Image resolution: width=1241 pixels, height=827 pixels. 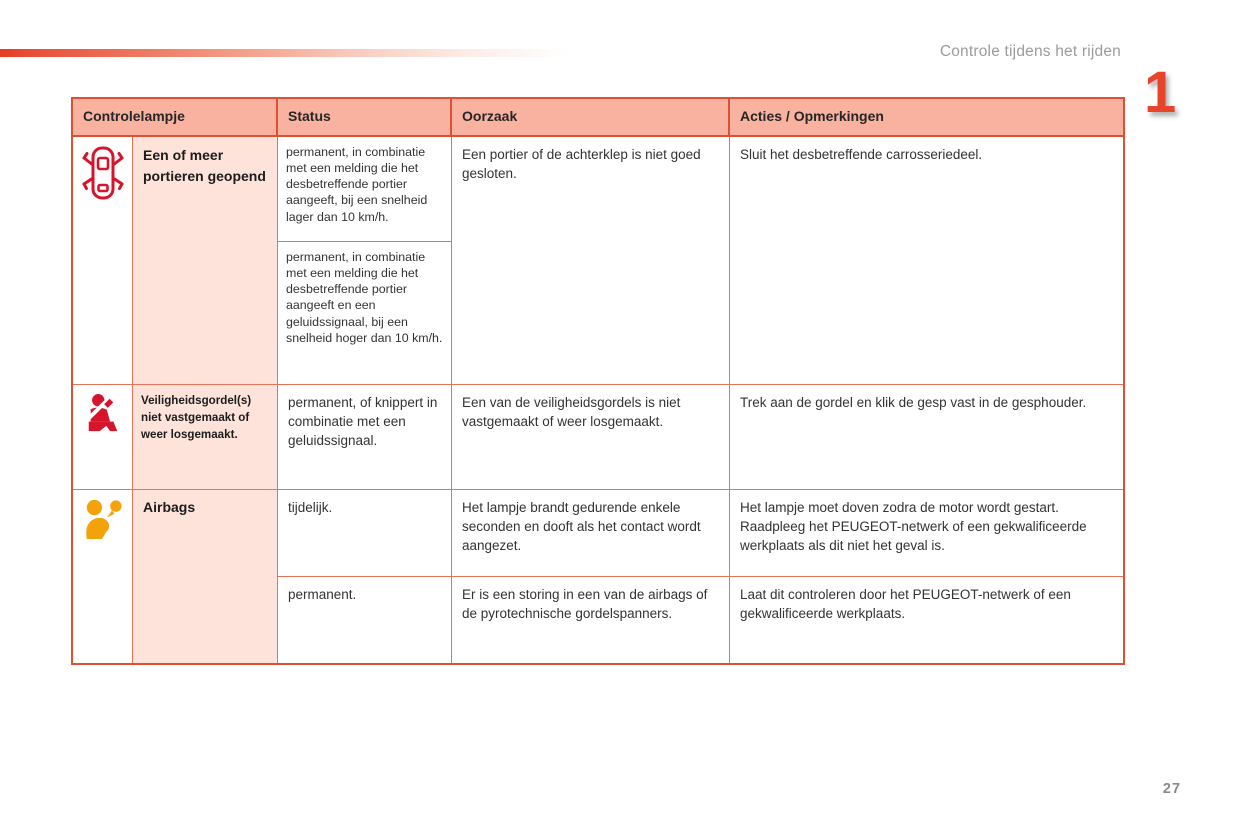 What do you see at coordinates (365, 118) in the screenshot?
I see `column-header-status: Status` at bounding box center [365, 118].